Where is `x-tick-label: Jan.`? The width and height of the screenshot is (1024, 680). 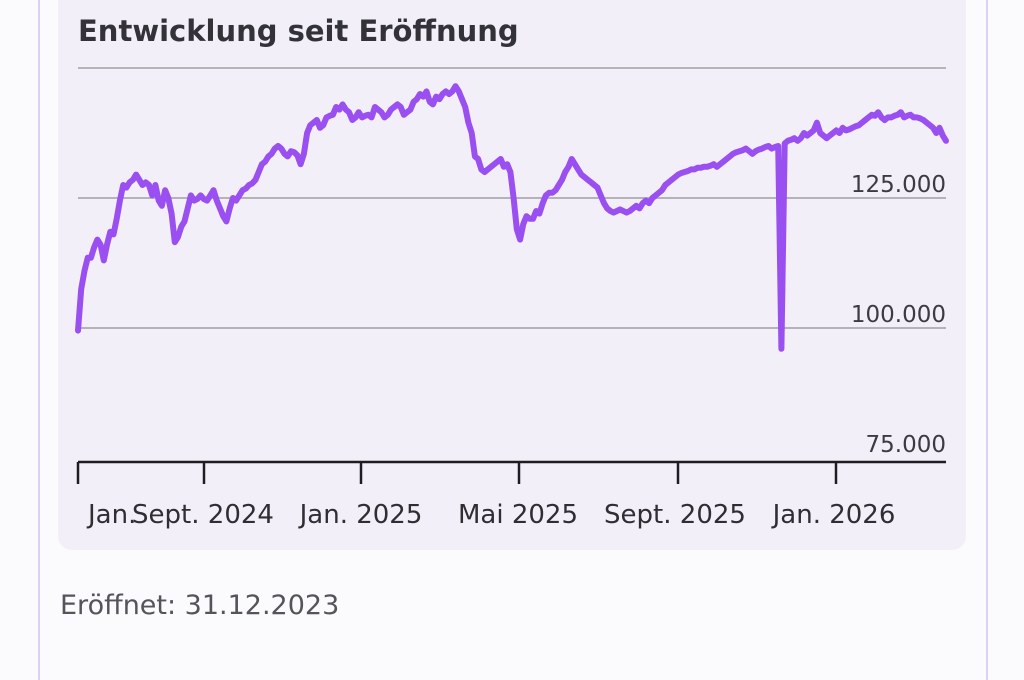
x-tick-label: Jan. is located at coordinates (111, 515).